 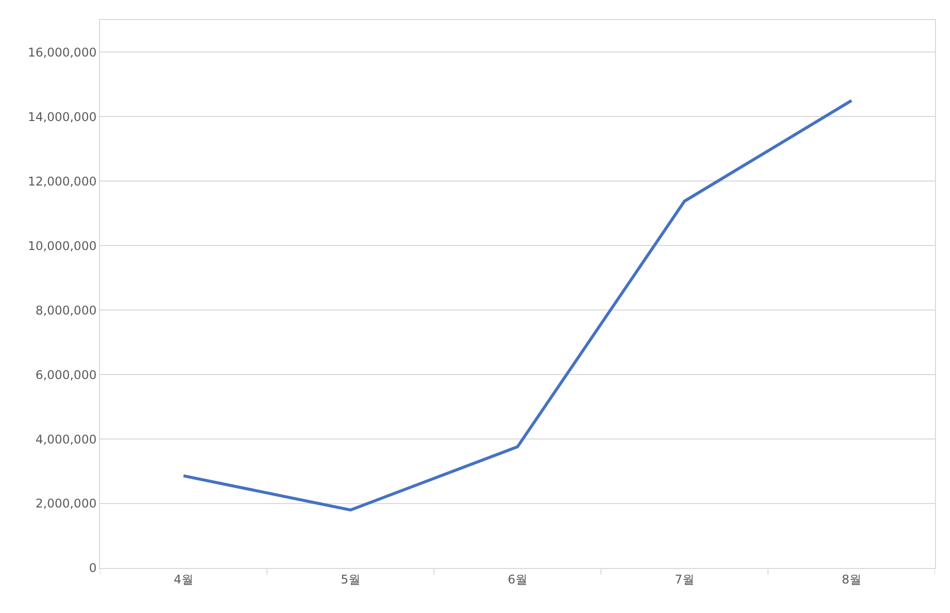 What do you see at coordinates (350, 579) in the screenshot?
I see `x-tick-label: 5월` at bounding box center [350, 579].